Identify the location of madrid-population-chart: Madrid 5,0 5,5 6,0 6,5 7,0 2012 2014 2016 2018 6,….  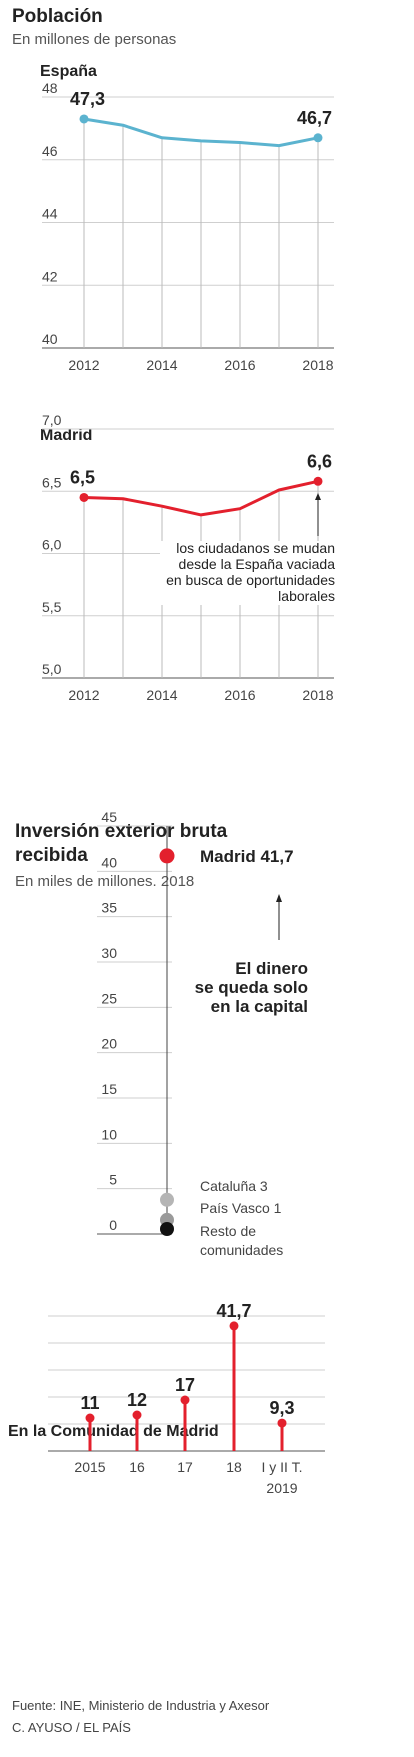
(188, 557).